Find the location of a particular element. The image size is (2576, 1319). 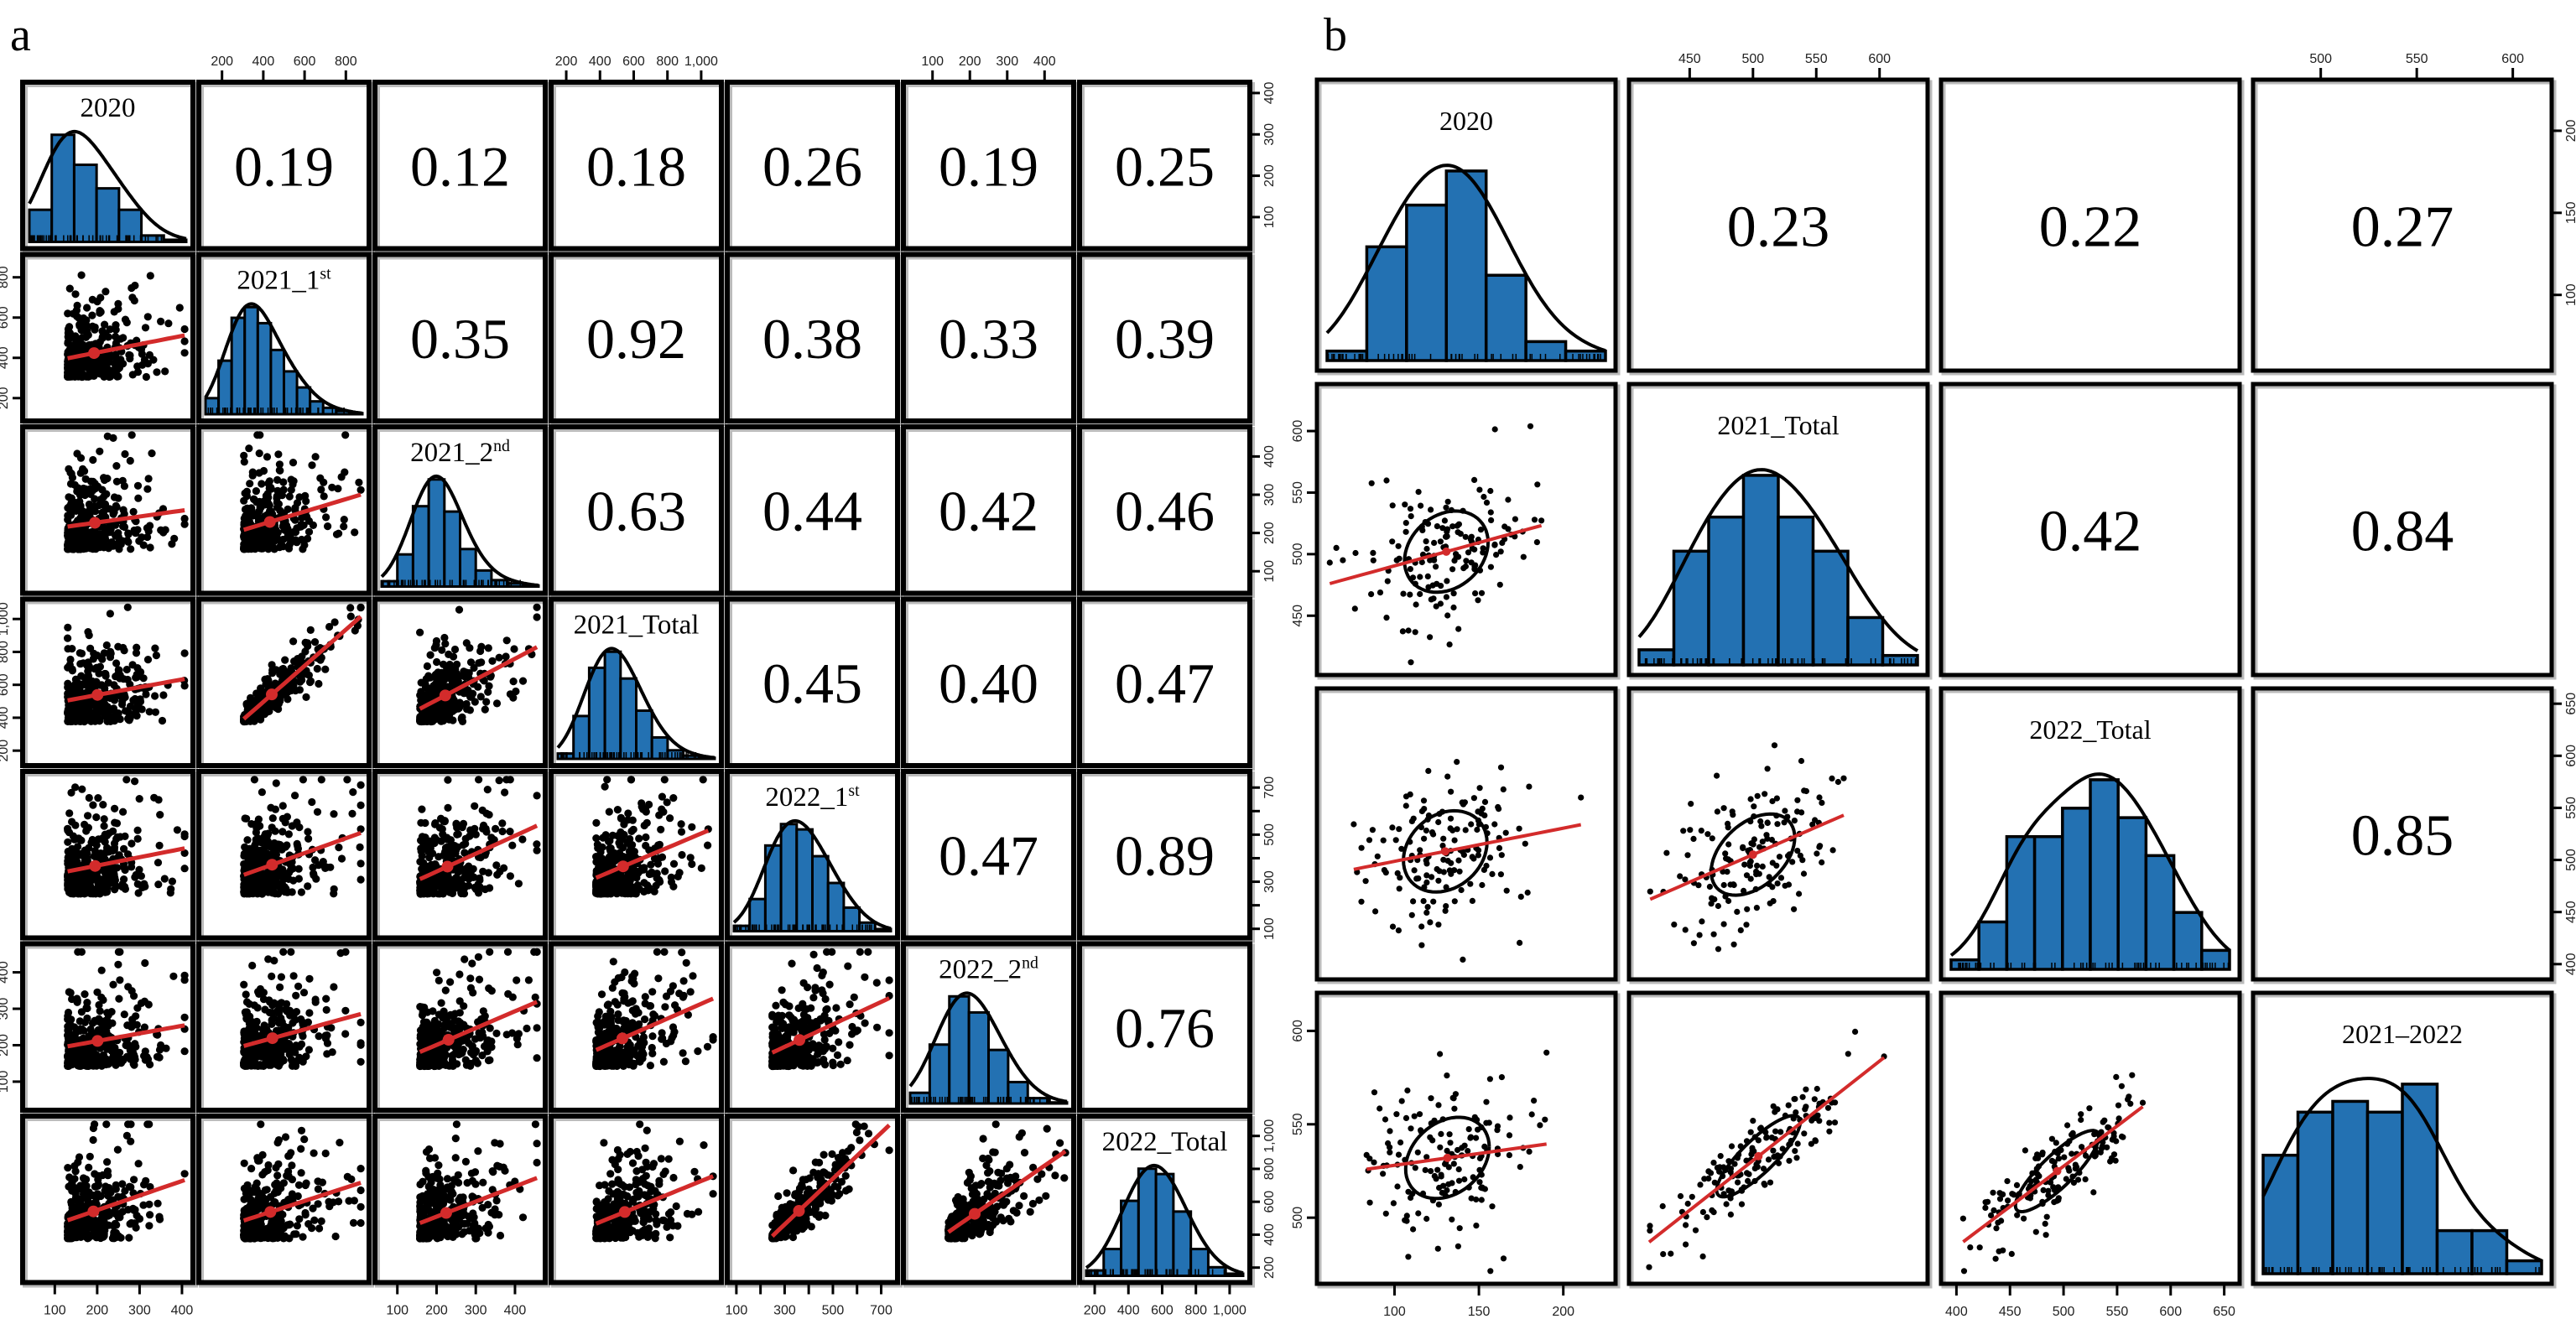

tick-label: 600 is located at coordinates (633, 62).